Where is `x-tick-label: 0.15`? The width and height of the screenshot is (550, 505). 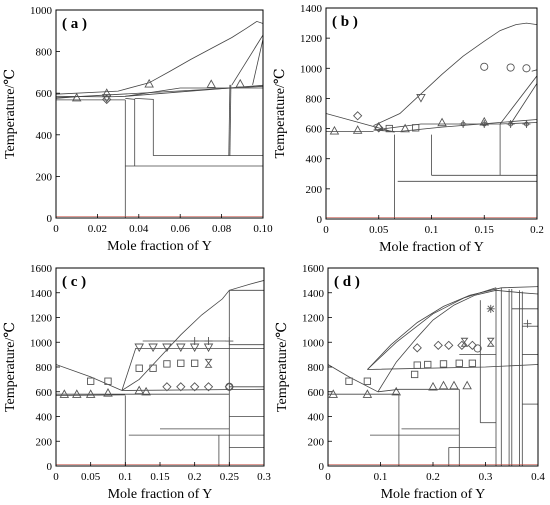 x-tick-label: 0.15 is located at coordinates (160, 477).